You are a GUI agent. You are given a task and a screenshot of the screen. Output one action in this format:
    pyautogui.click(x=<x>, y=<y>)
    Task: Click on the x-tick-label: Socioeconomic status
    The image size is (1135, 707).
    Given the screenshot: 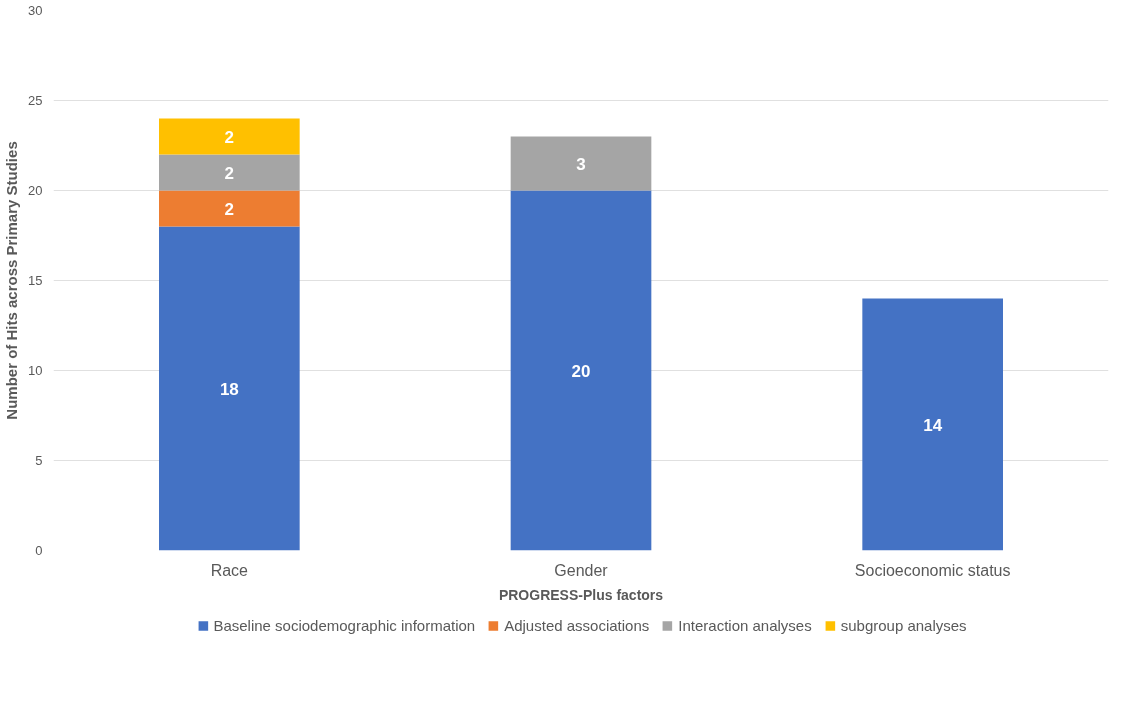 What is the action you would take?
    pyautogui.click(x=932, y=570)
    